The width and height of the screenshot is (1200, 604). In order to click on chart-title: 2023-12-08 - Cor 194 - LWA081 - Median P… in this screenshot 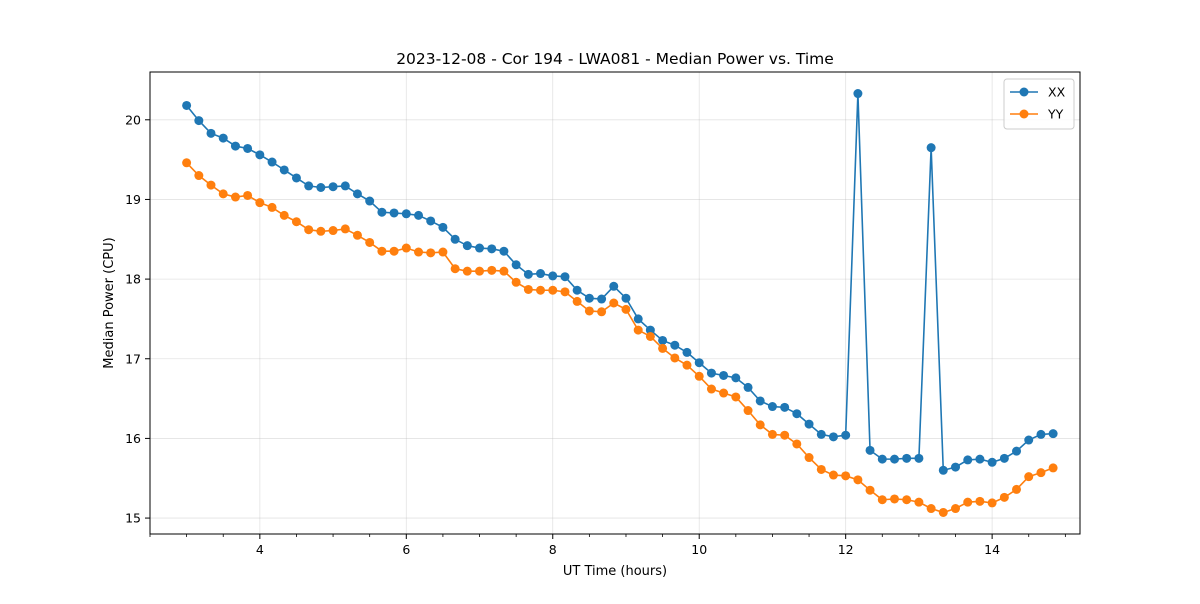, I will do `click(615, 59)`.